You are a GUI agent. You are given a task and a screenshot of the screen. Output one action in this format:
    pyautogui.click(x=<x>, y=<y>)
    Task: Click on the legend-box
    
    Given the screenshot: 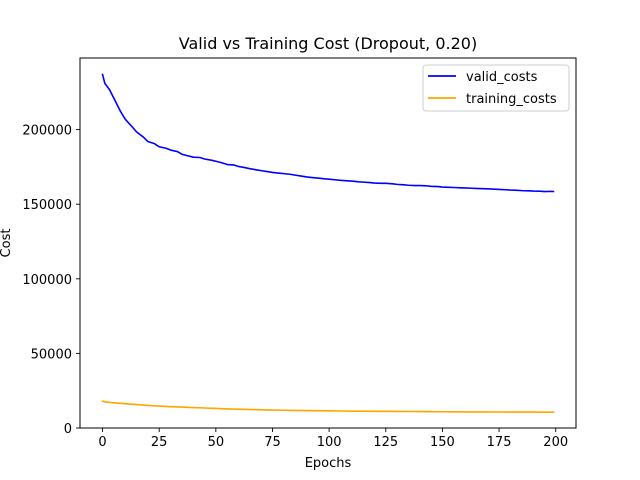 What is the action you would take?
    pyautogui.click(x=496, y=88)
    